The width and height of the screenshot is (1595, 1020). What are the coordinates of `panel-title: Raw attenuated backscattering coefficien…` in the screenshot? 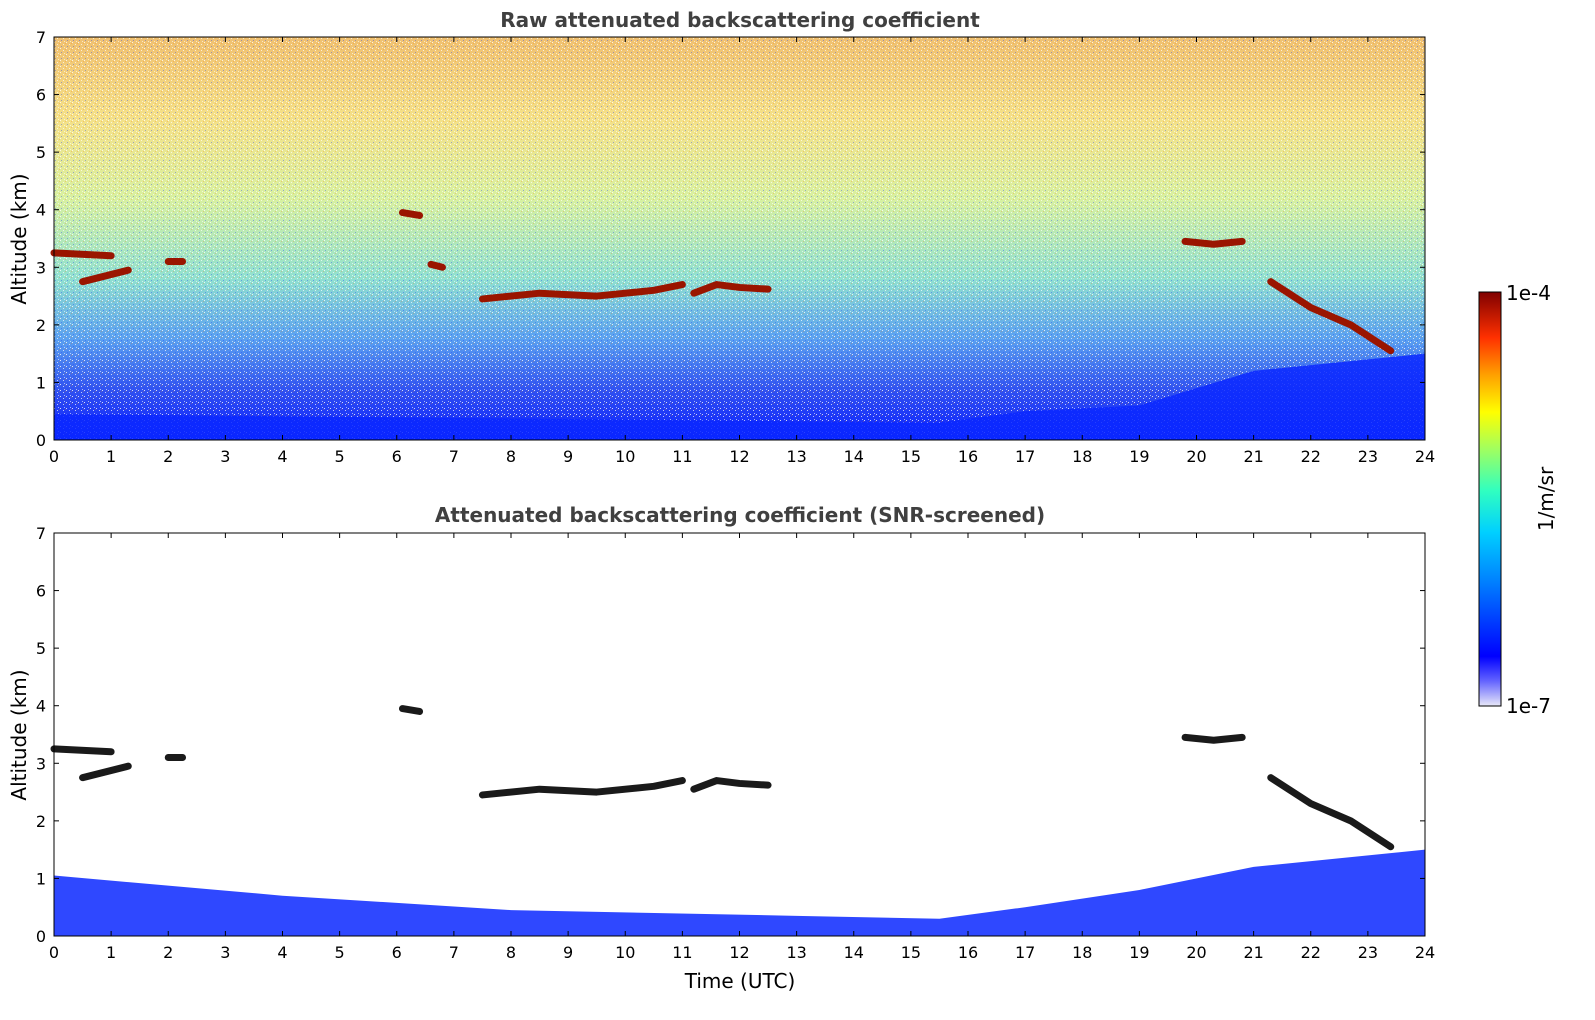 It's located at (740, 20).